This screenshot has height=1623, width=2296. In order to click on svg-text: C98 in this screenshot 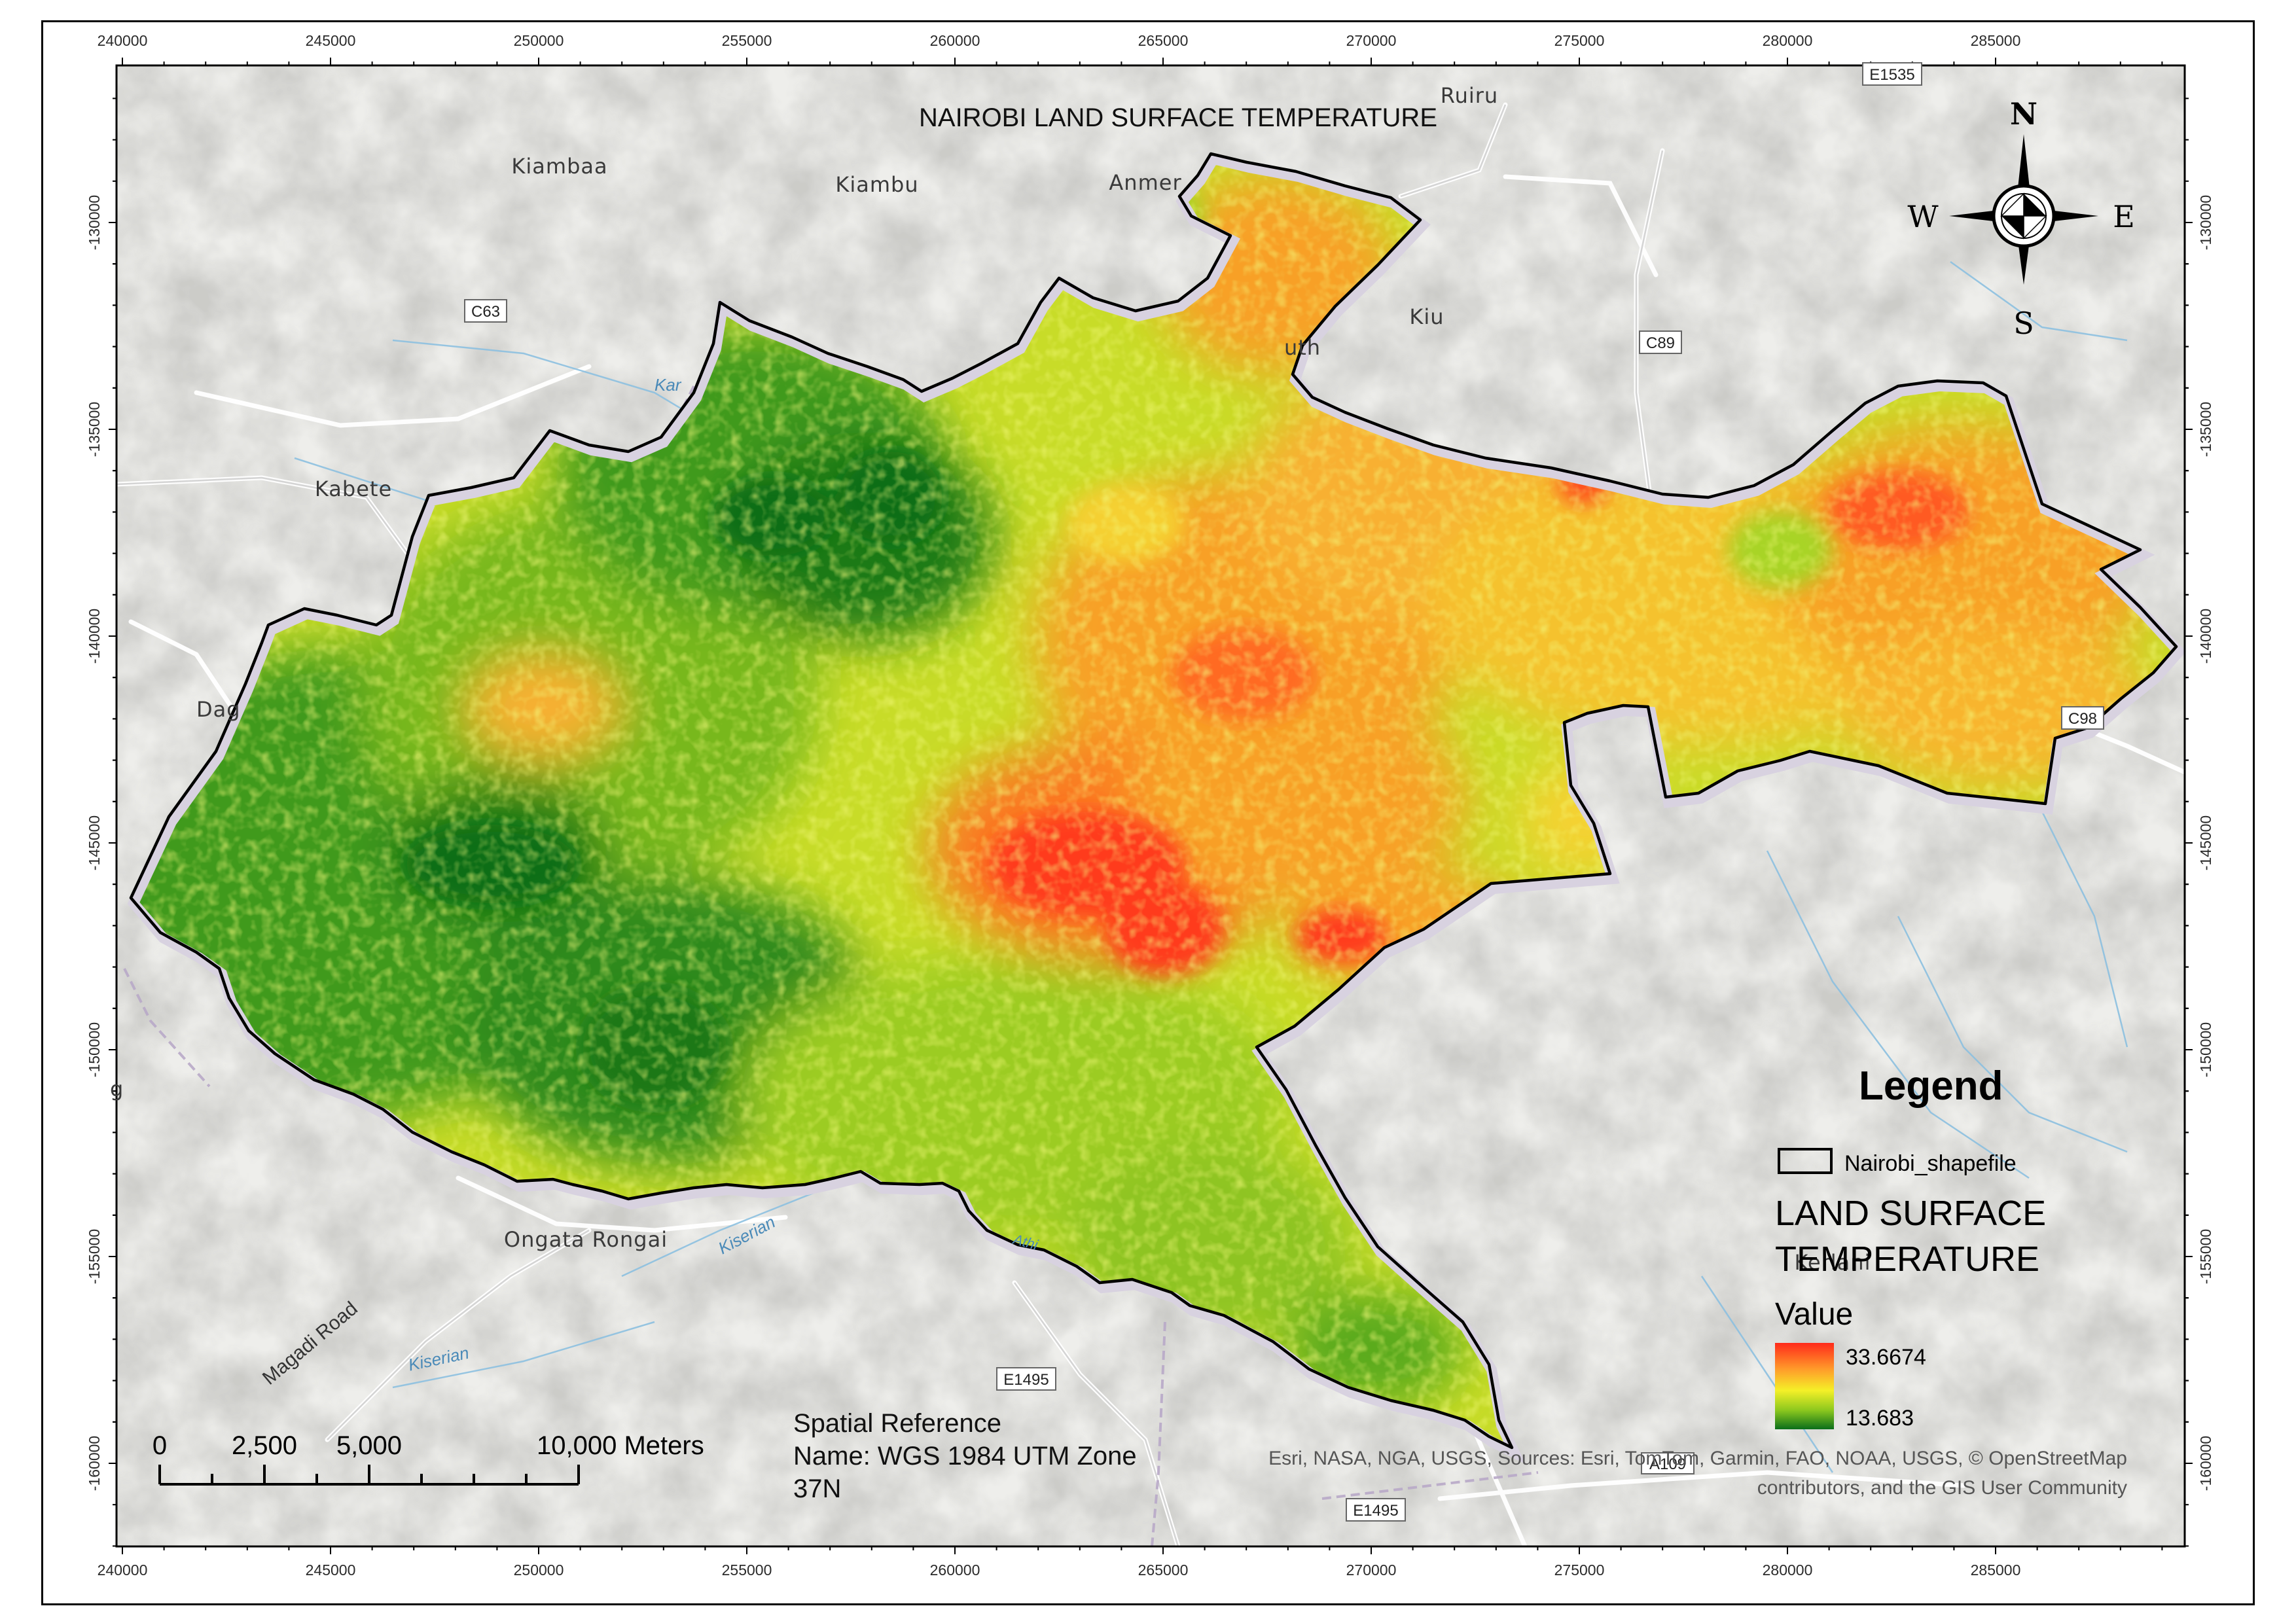, I will do `click(2082, 719)`.